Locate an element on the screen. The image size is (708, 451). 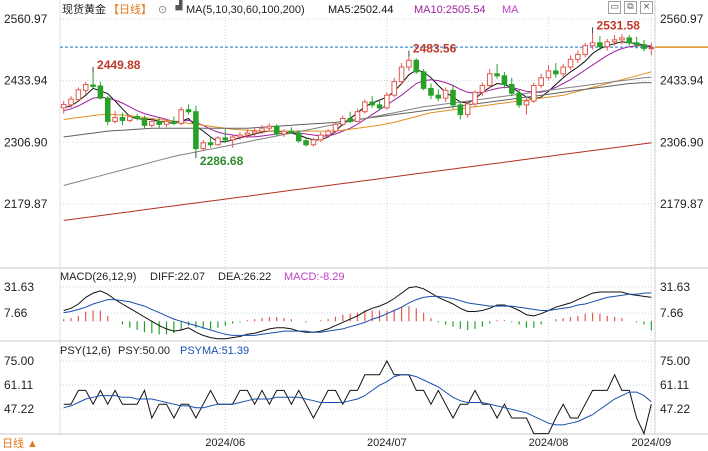
price-tick-left: 2179.87 is located at coordinates (26, 204).